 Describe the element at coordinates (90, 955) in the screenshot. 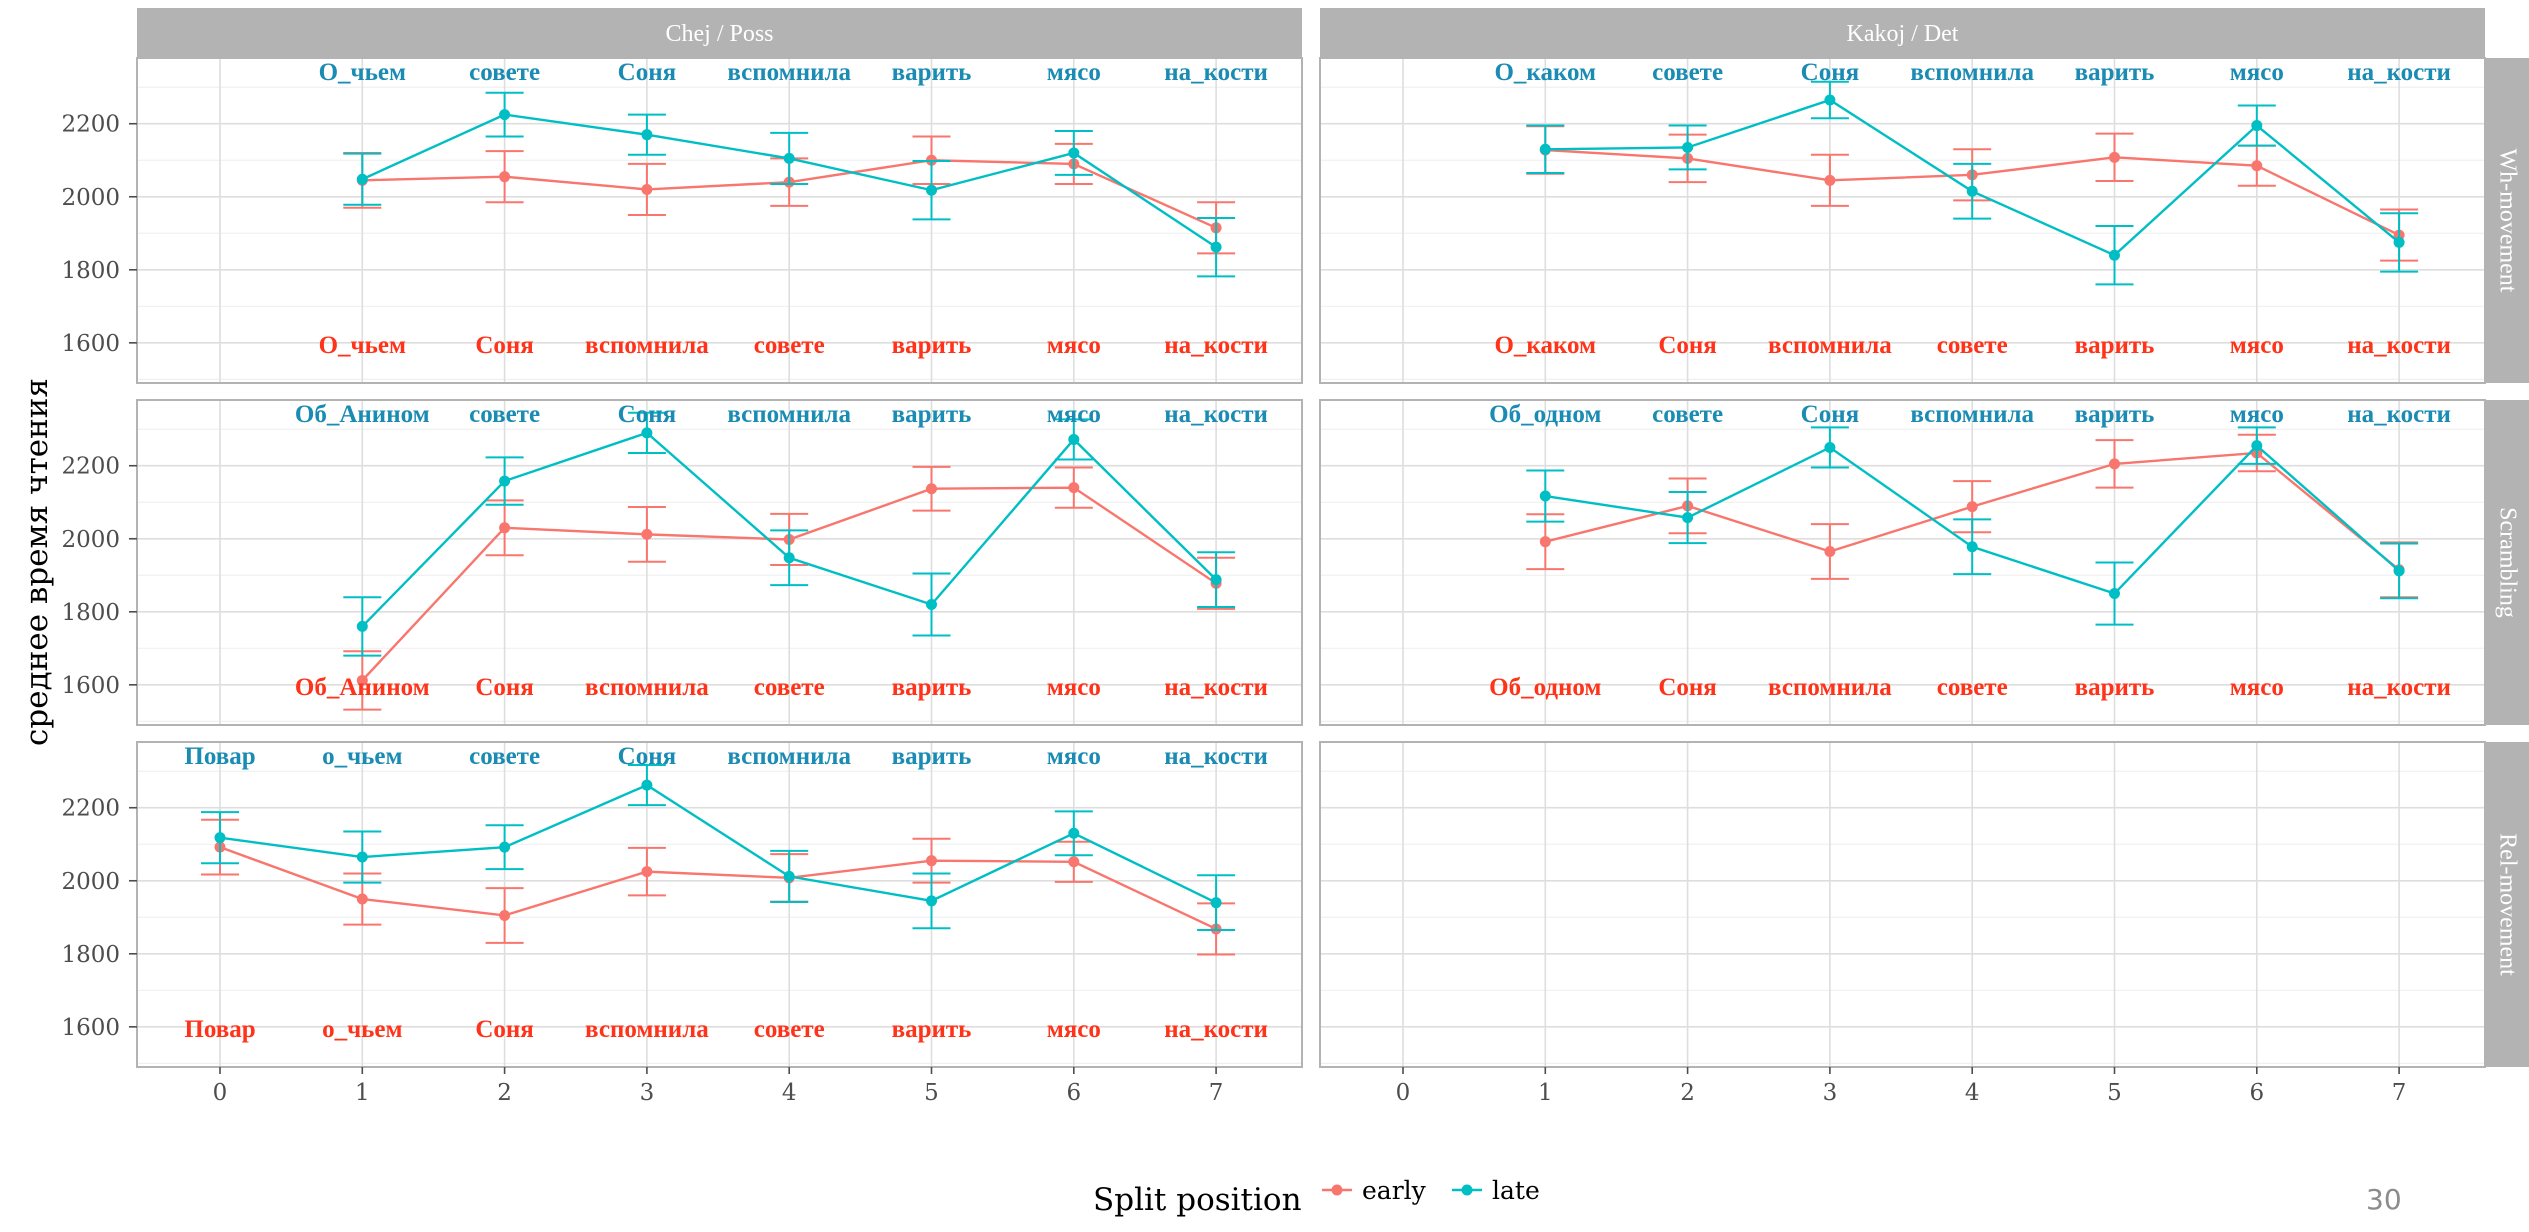

I see `y-tick-label: 1800` at that location.